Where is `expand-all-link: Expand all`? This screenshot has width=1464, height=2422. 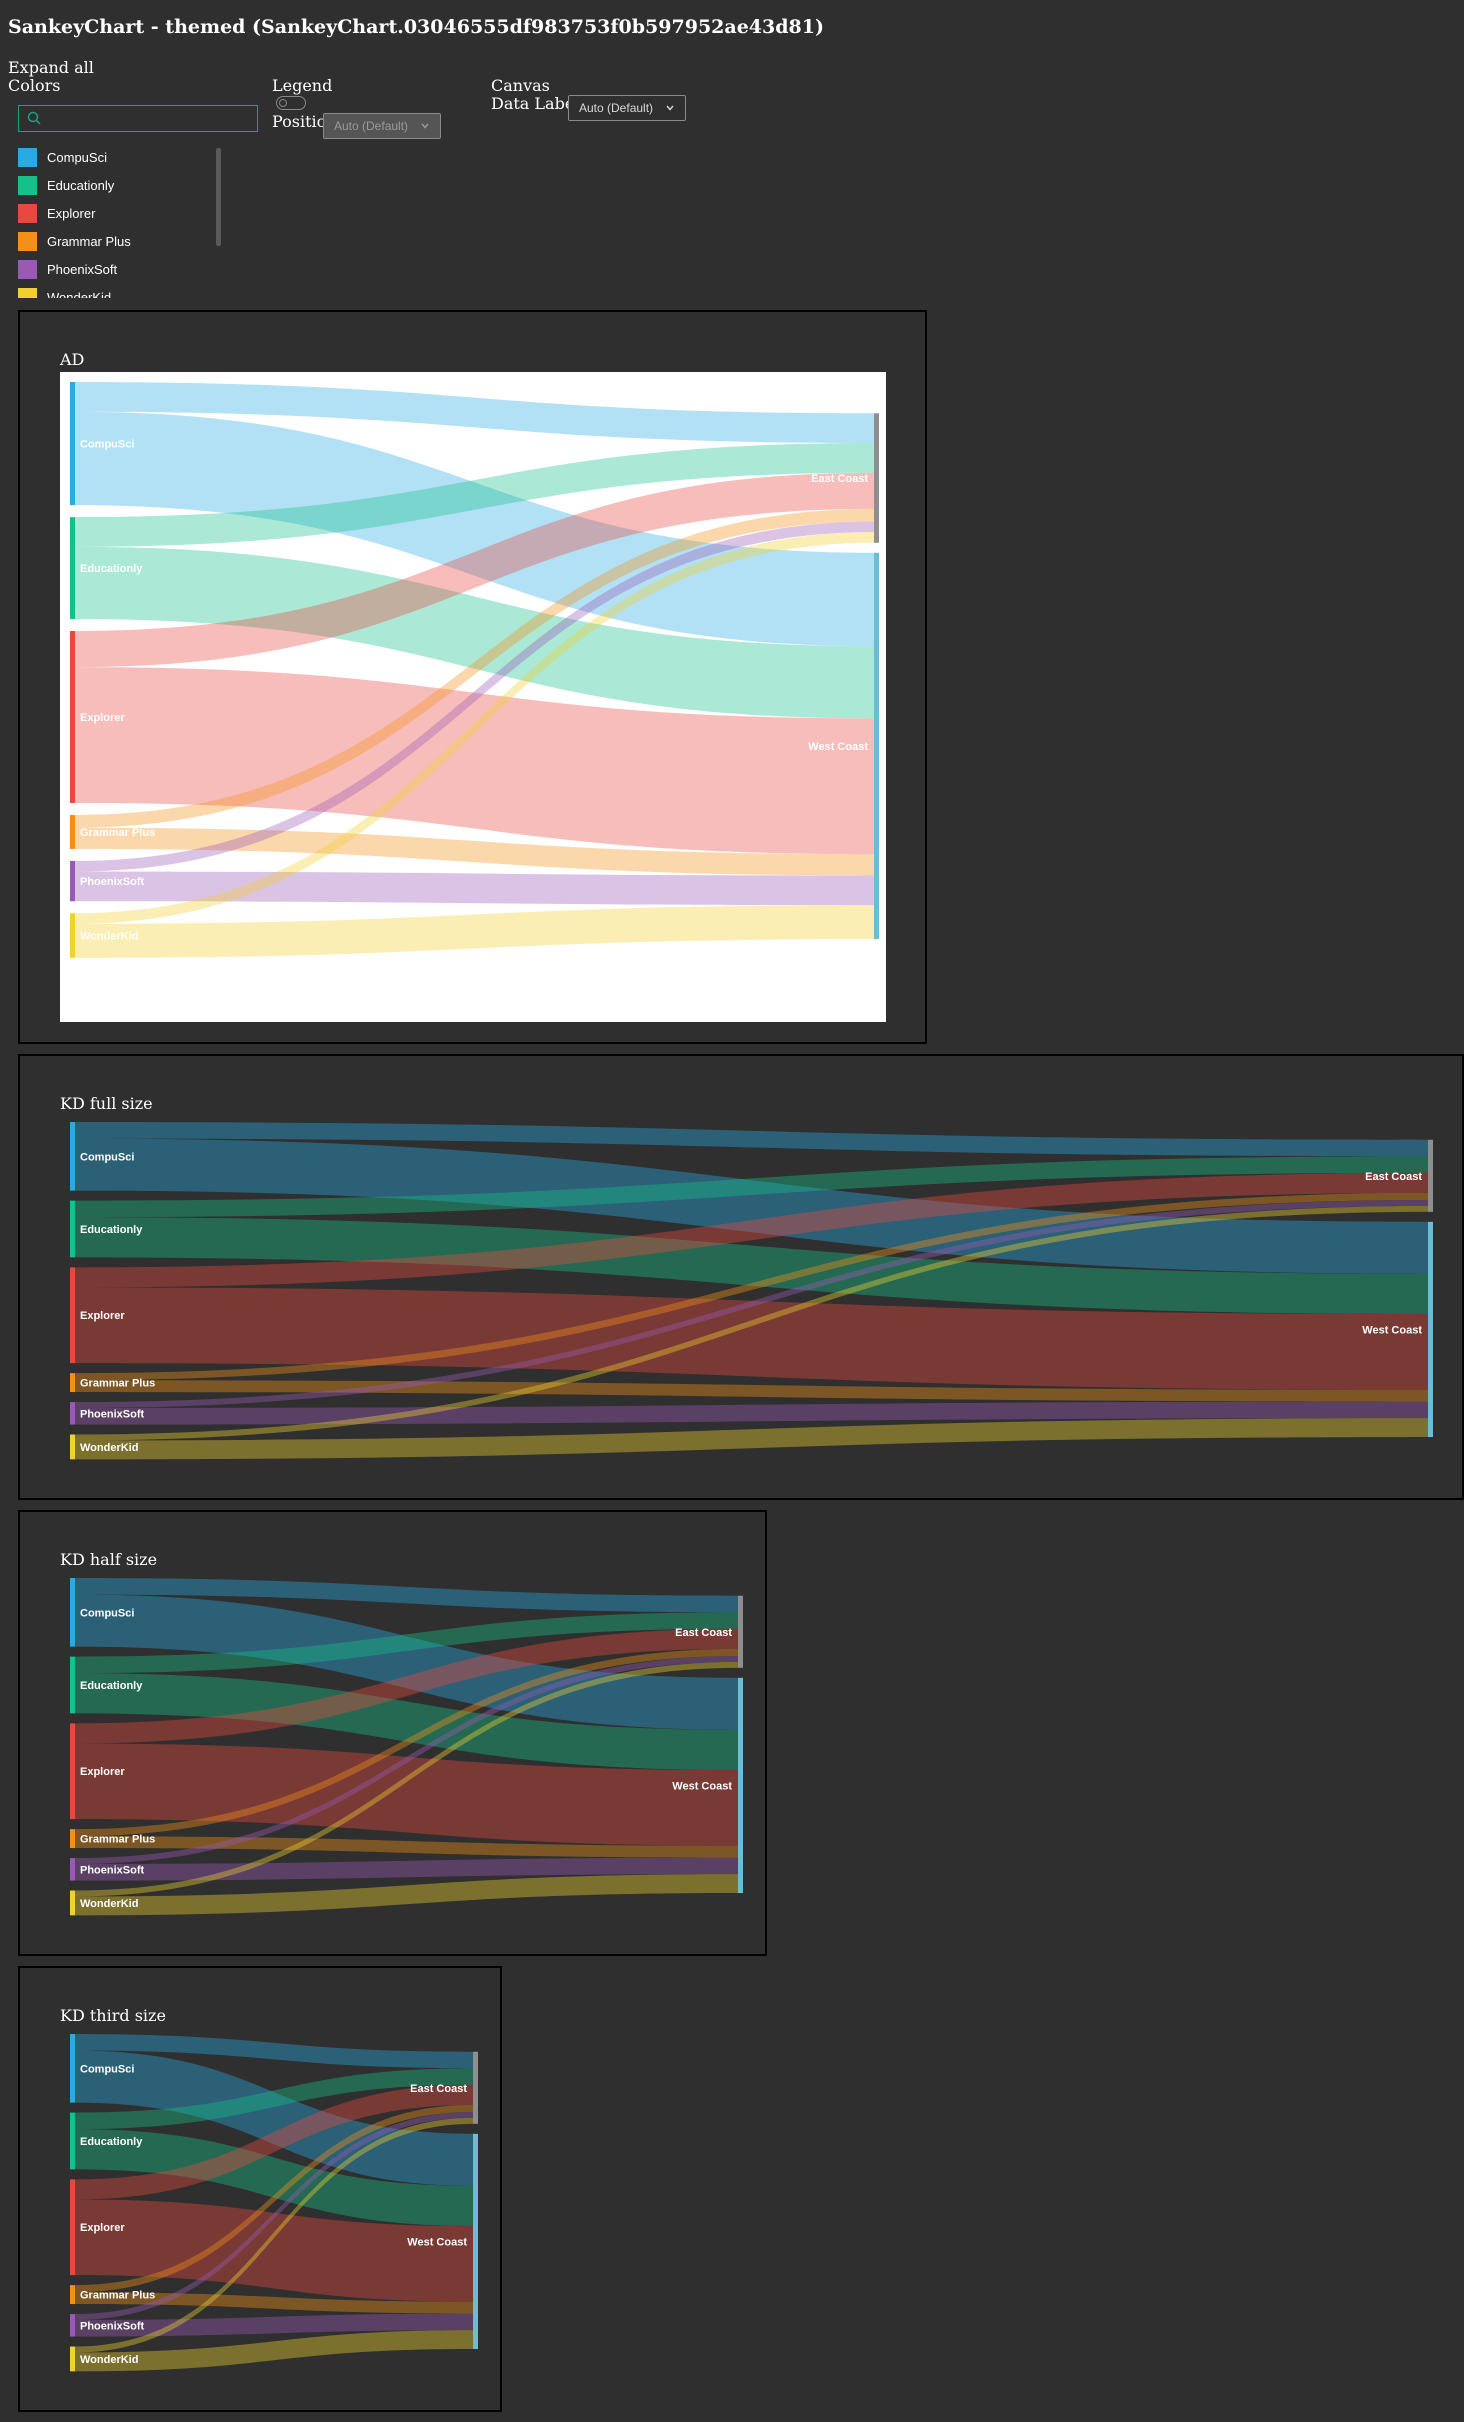 expand-all-link: Expand all is located at coordinates (51, 67).